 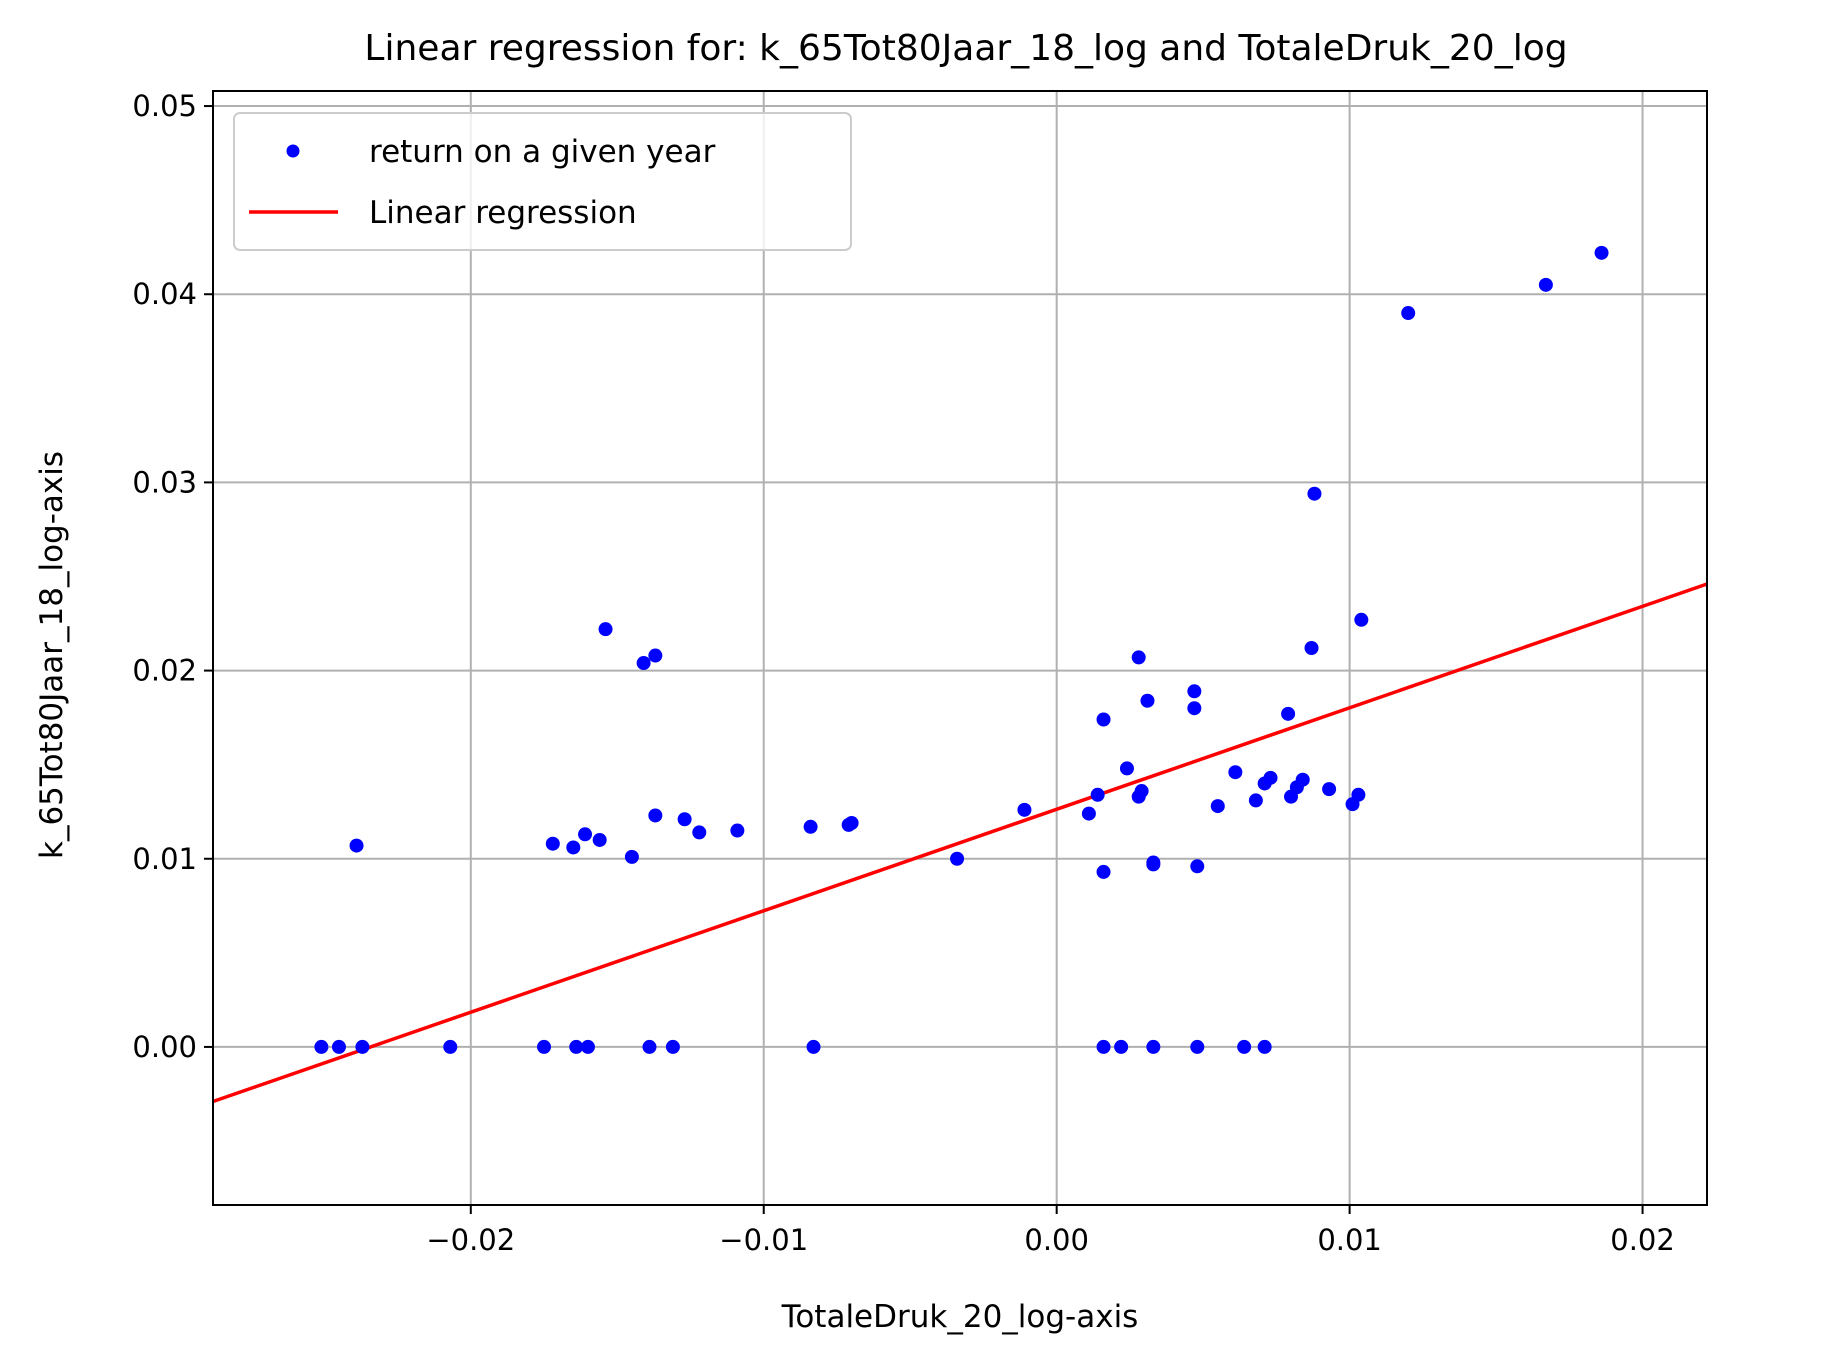 What do you see at coordinates (52, 655) in the screenshot?
I see `y-axis-label: k_65Tot80Jaar_18_log-axis` at bounding box center [52, 655].